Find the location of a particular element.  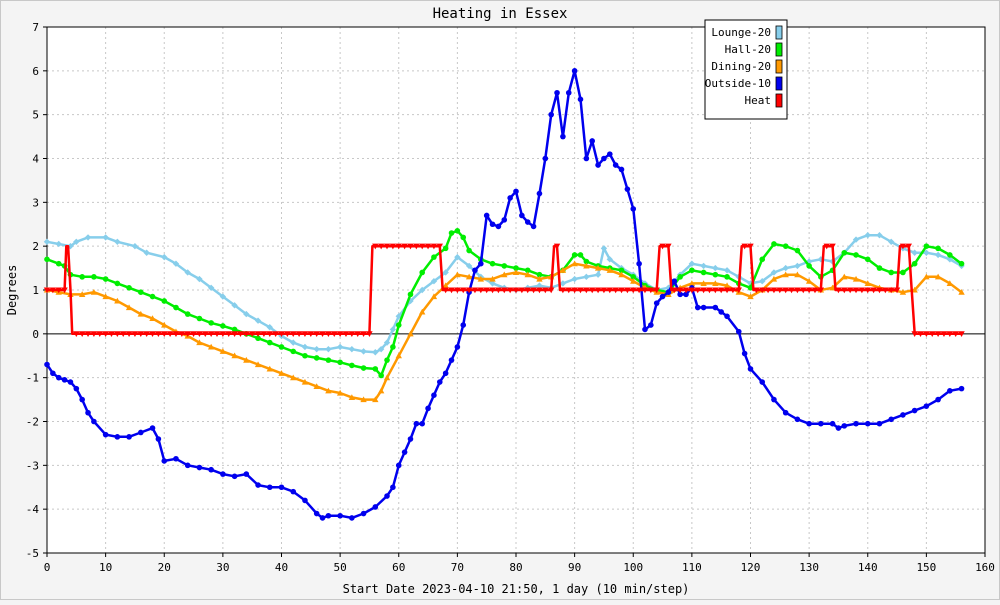

x-tick-label: 20 is located at coordinates (164, 567).